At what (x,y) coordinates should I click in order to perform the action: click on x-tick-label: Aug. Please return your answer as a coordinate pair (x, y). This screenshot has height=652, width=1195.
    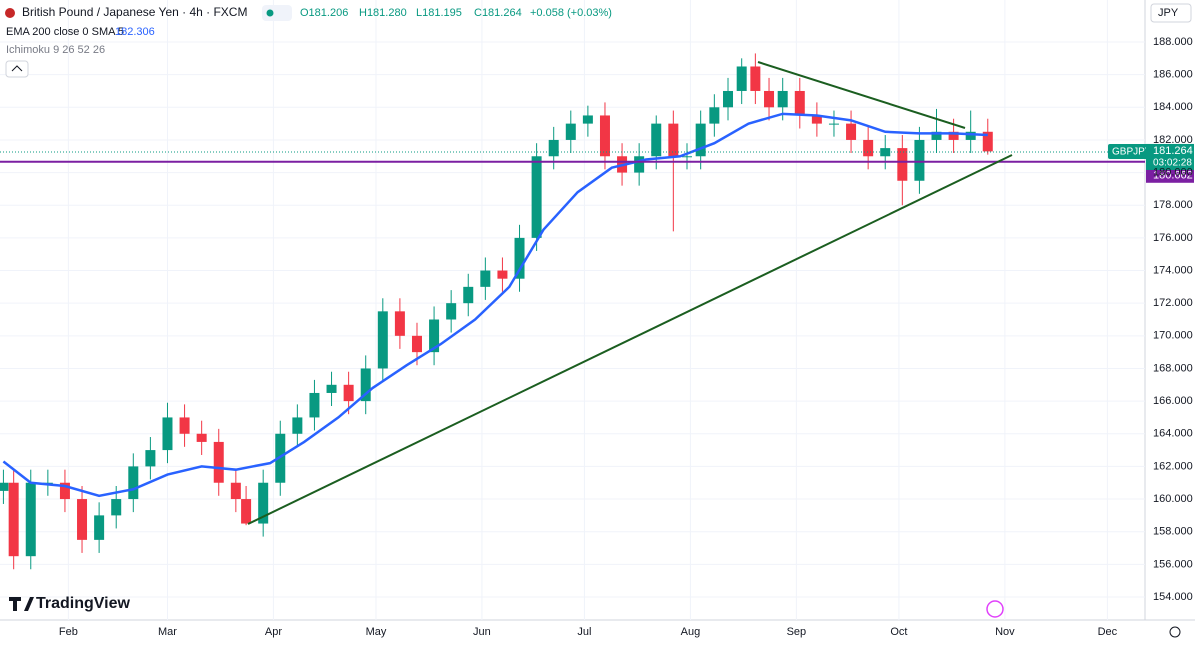
    Looking at the image, I should click on (691, 632).